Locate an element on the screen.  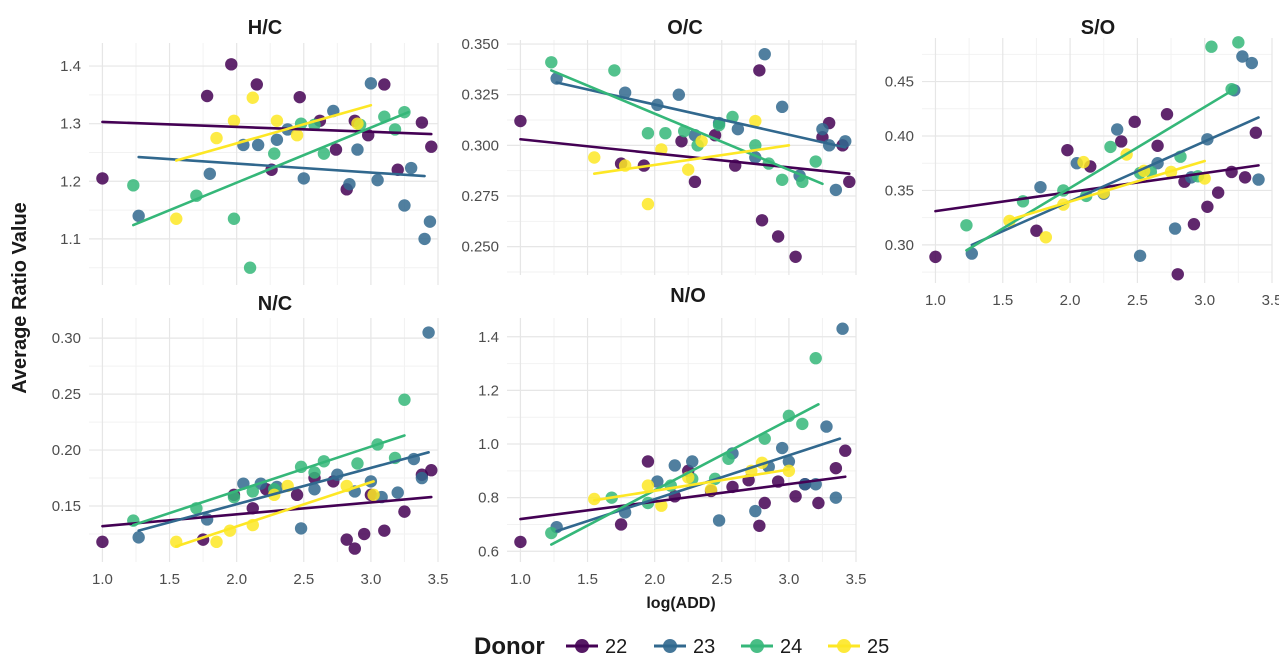
x-tick-label: 2.5 is located at coordinates (721, 579).